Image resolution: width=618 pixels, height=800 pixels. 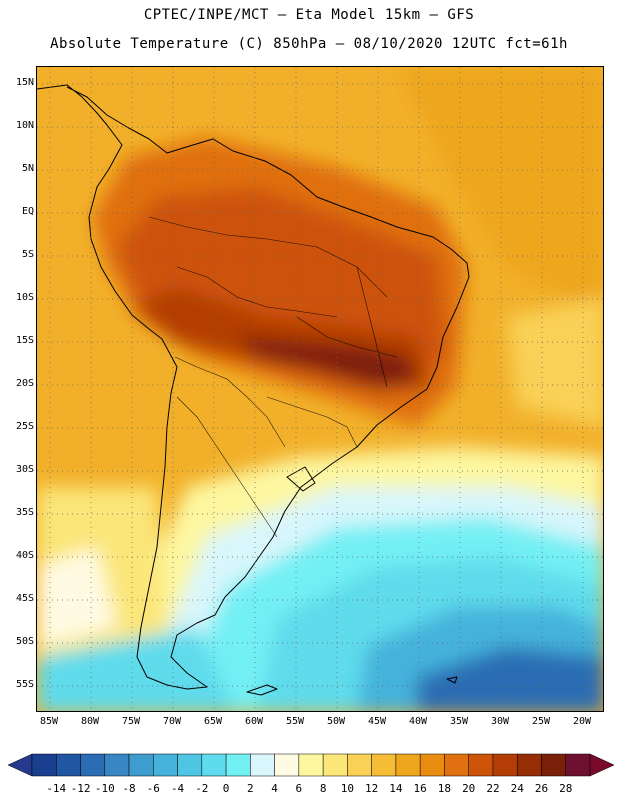 I want to click on colorbar-tick-label: -12, so click(x=80, y=788).